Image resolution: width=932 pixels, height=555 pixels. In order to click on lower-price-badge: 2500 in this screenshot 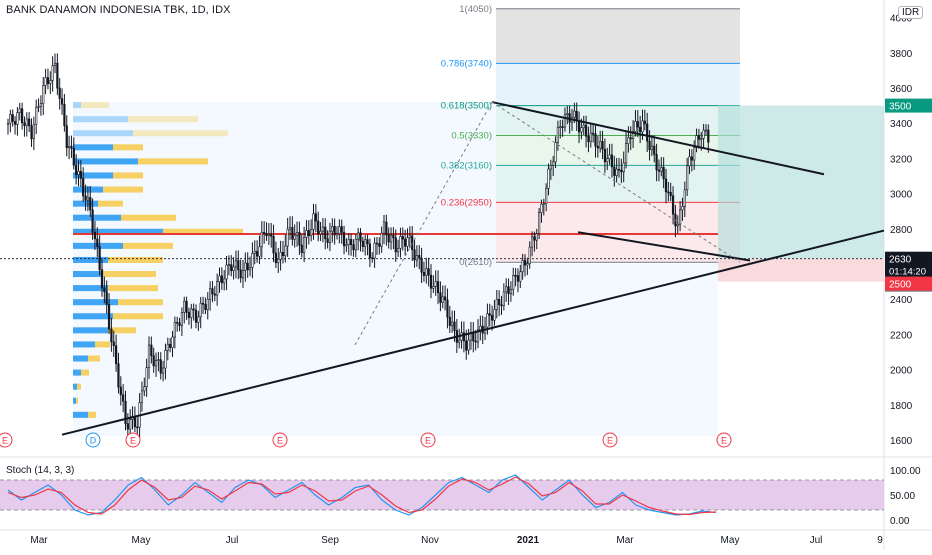, I will do `click(900, 285)`.